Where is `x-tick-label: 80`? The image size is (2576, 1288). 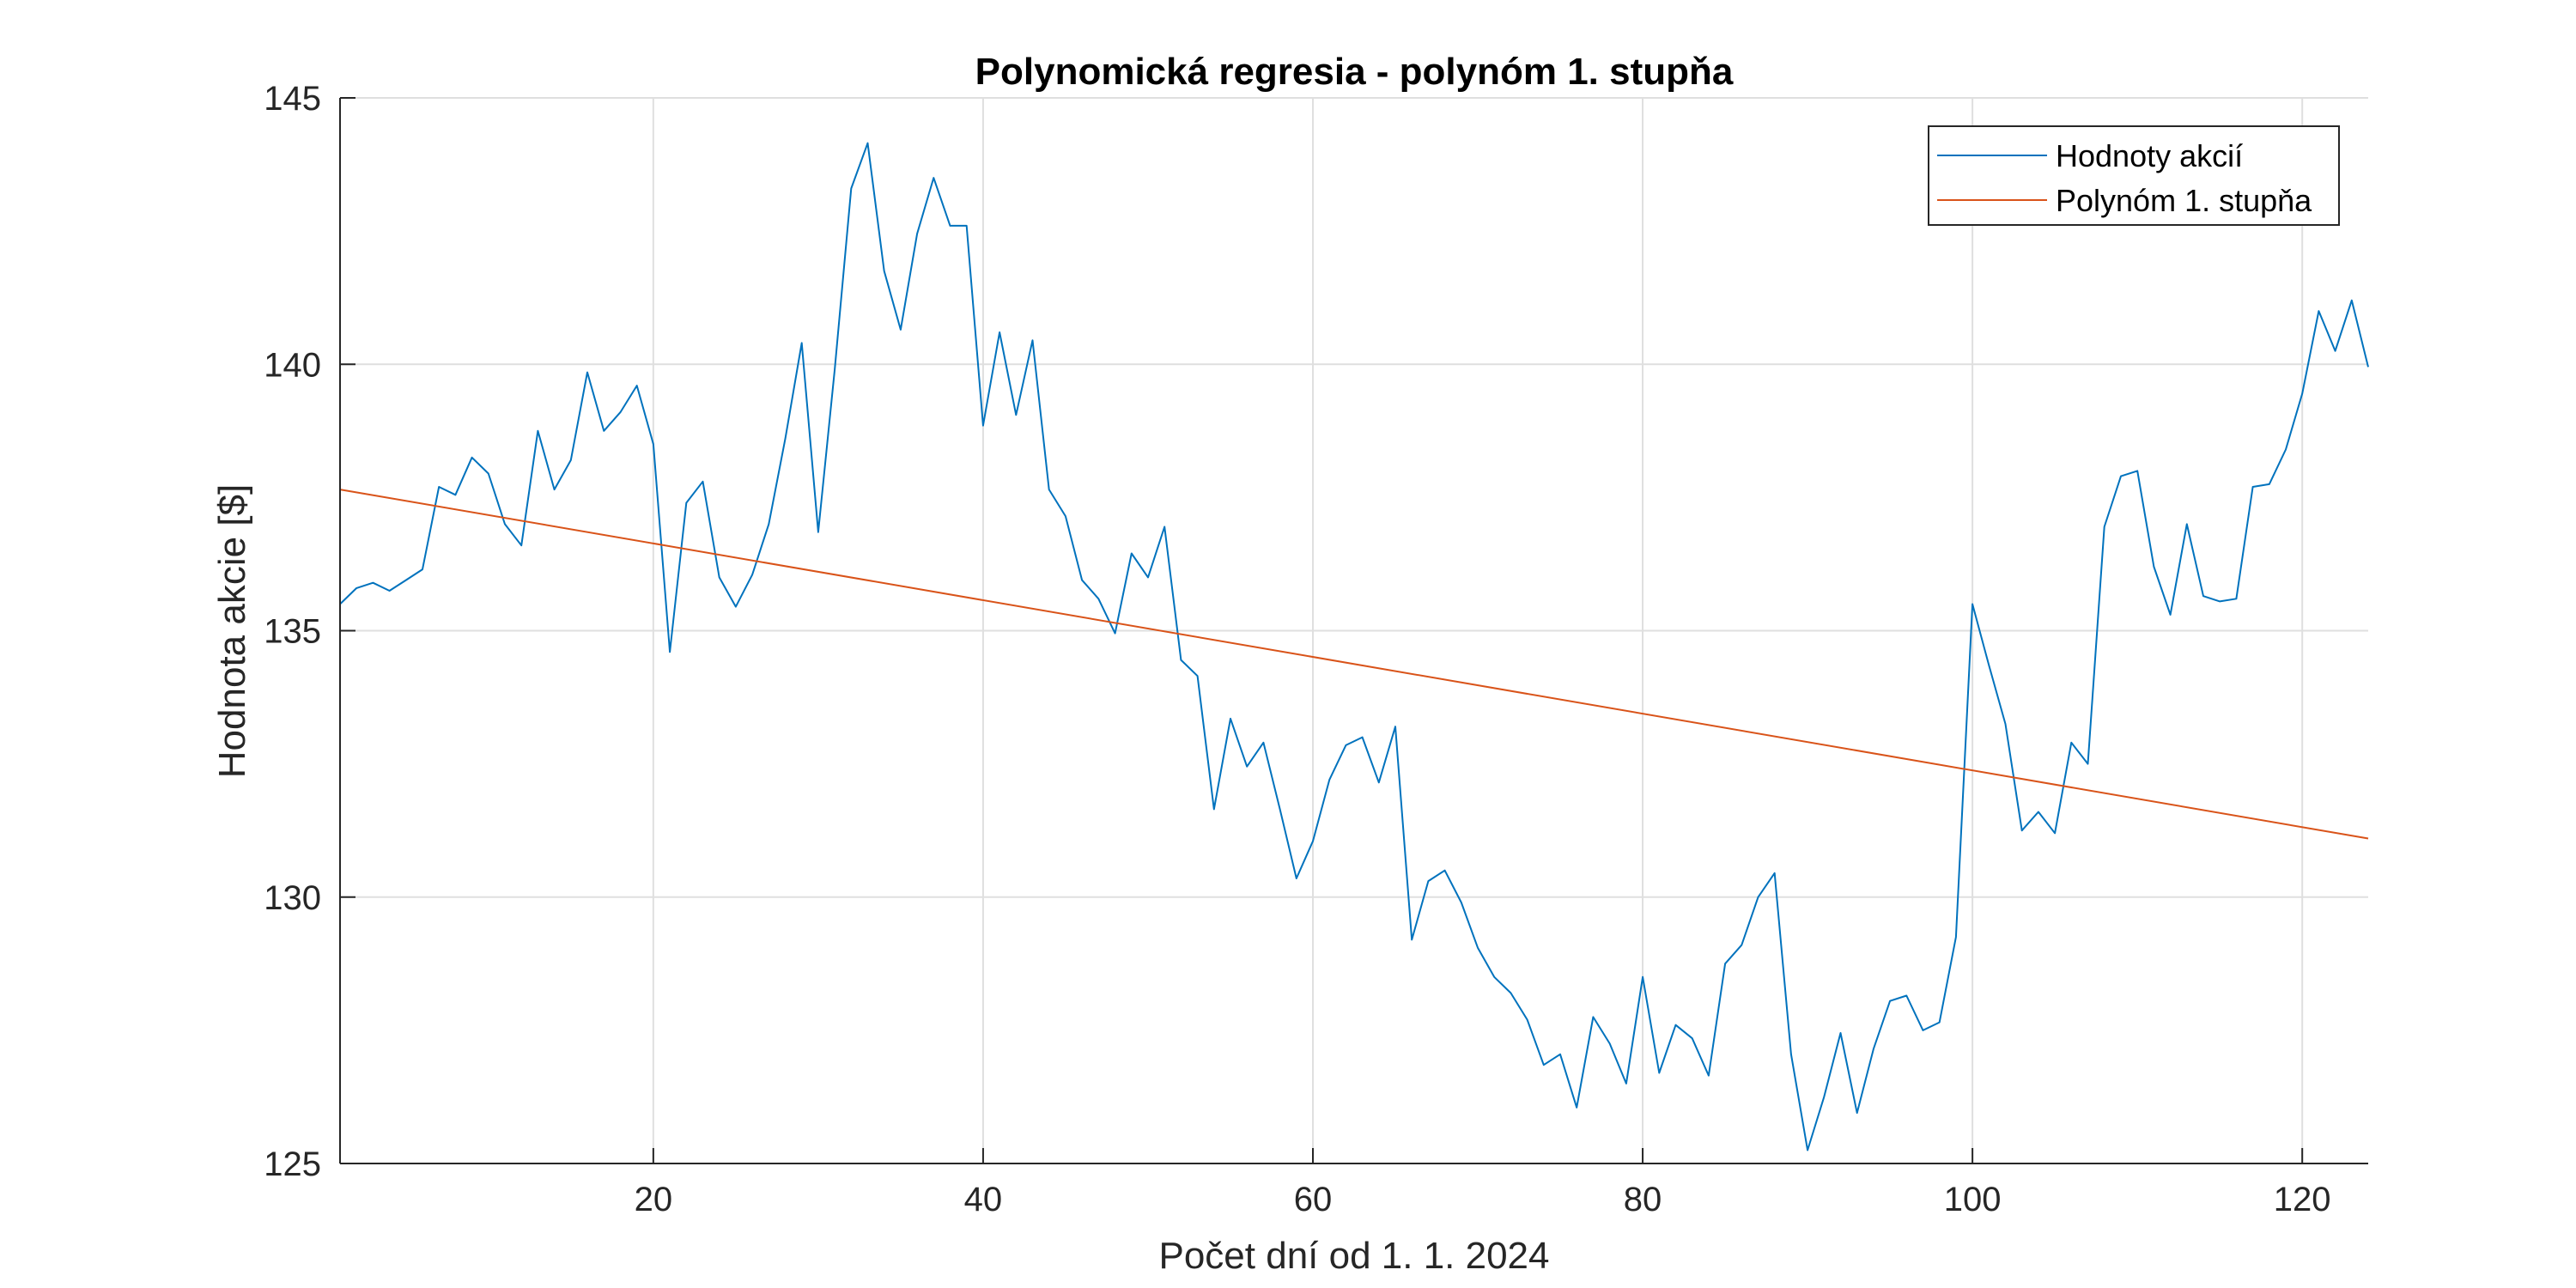 x-tick-label: 80 is located at coordinates (1643, 1199).